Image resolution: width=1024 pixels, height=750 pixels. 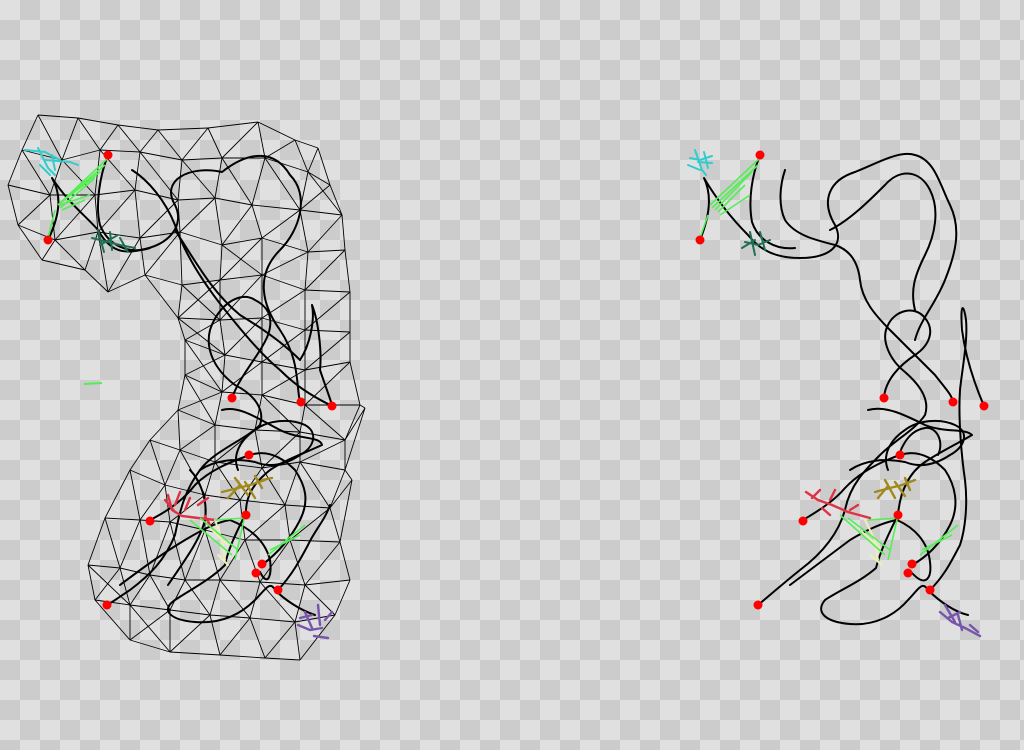 I want to click on structure-purple, so click(x=315, y=621).